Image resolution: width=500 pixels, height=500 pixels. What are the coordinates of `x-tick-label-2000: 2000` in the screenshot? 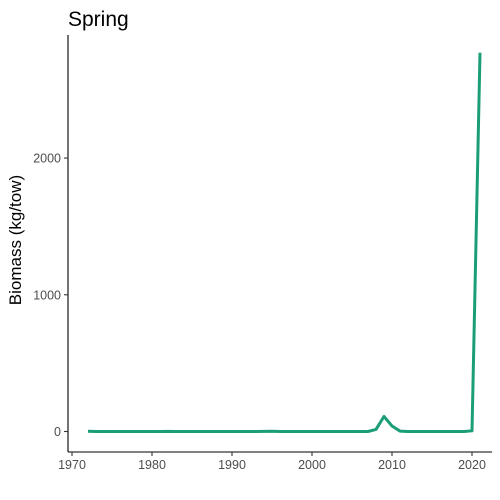 It's located at (312, 465).